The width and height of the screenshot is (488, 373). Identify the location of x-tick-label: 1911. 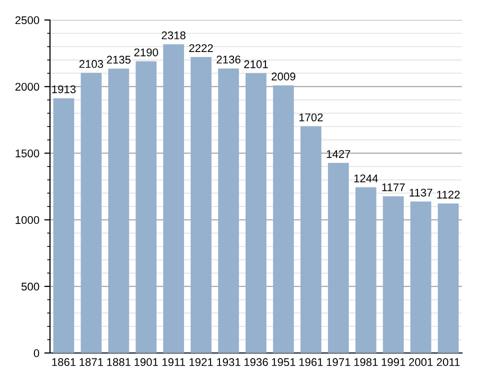
(174, 362).